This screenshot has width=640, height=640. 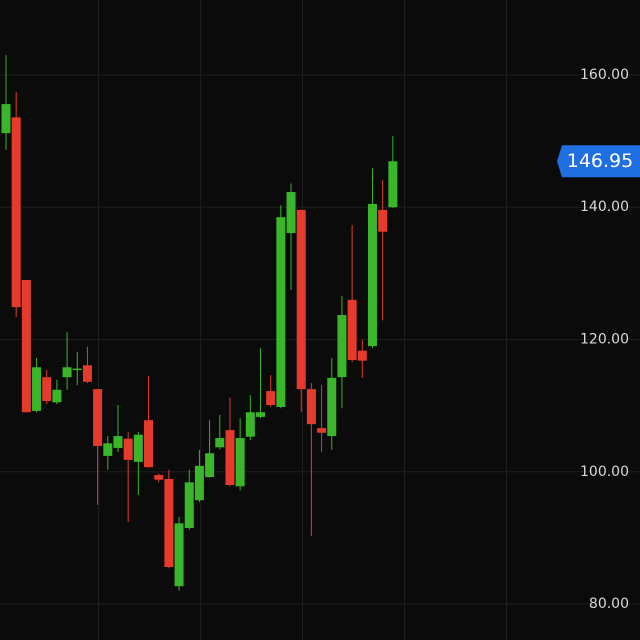 I want to click on y-tick-label: 140.00, so click(x=604, y=207).